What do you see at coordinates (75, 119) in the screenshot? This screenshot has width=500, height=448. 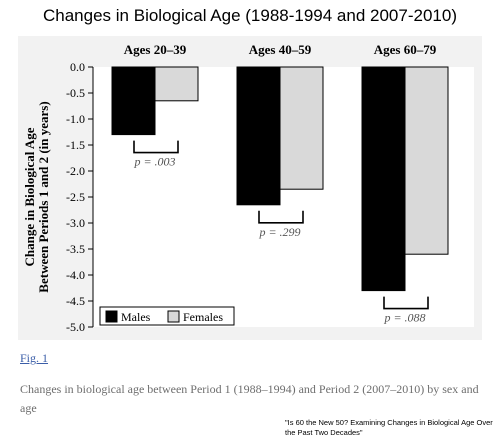 I see `y-tick-label: -1.0` at bounding box center [75, 119].